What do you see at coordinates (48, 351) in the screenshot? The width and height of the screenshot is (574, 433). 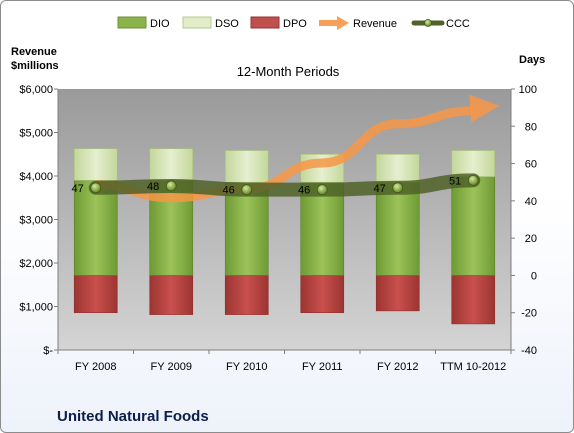 I see `left-tick-label: $-` at bounding box center [48, 351].